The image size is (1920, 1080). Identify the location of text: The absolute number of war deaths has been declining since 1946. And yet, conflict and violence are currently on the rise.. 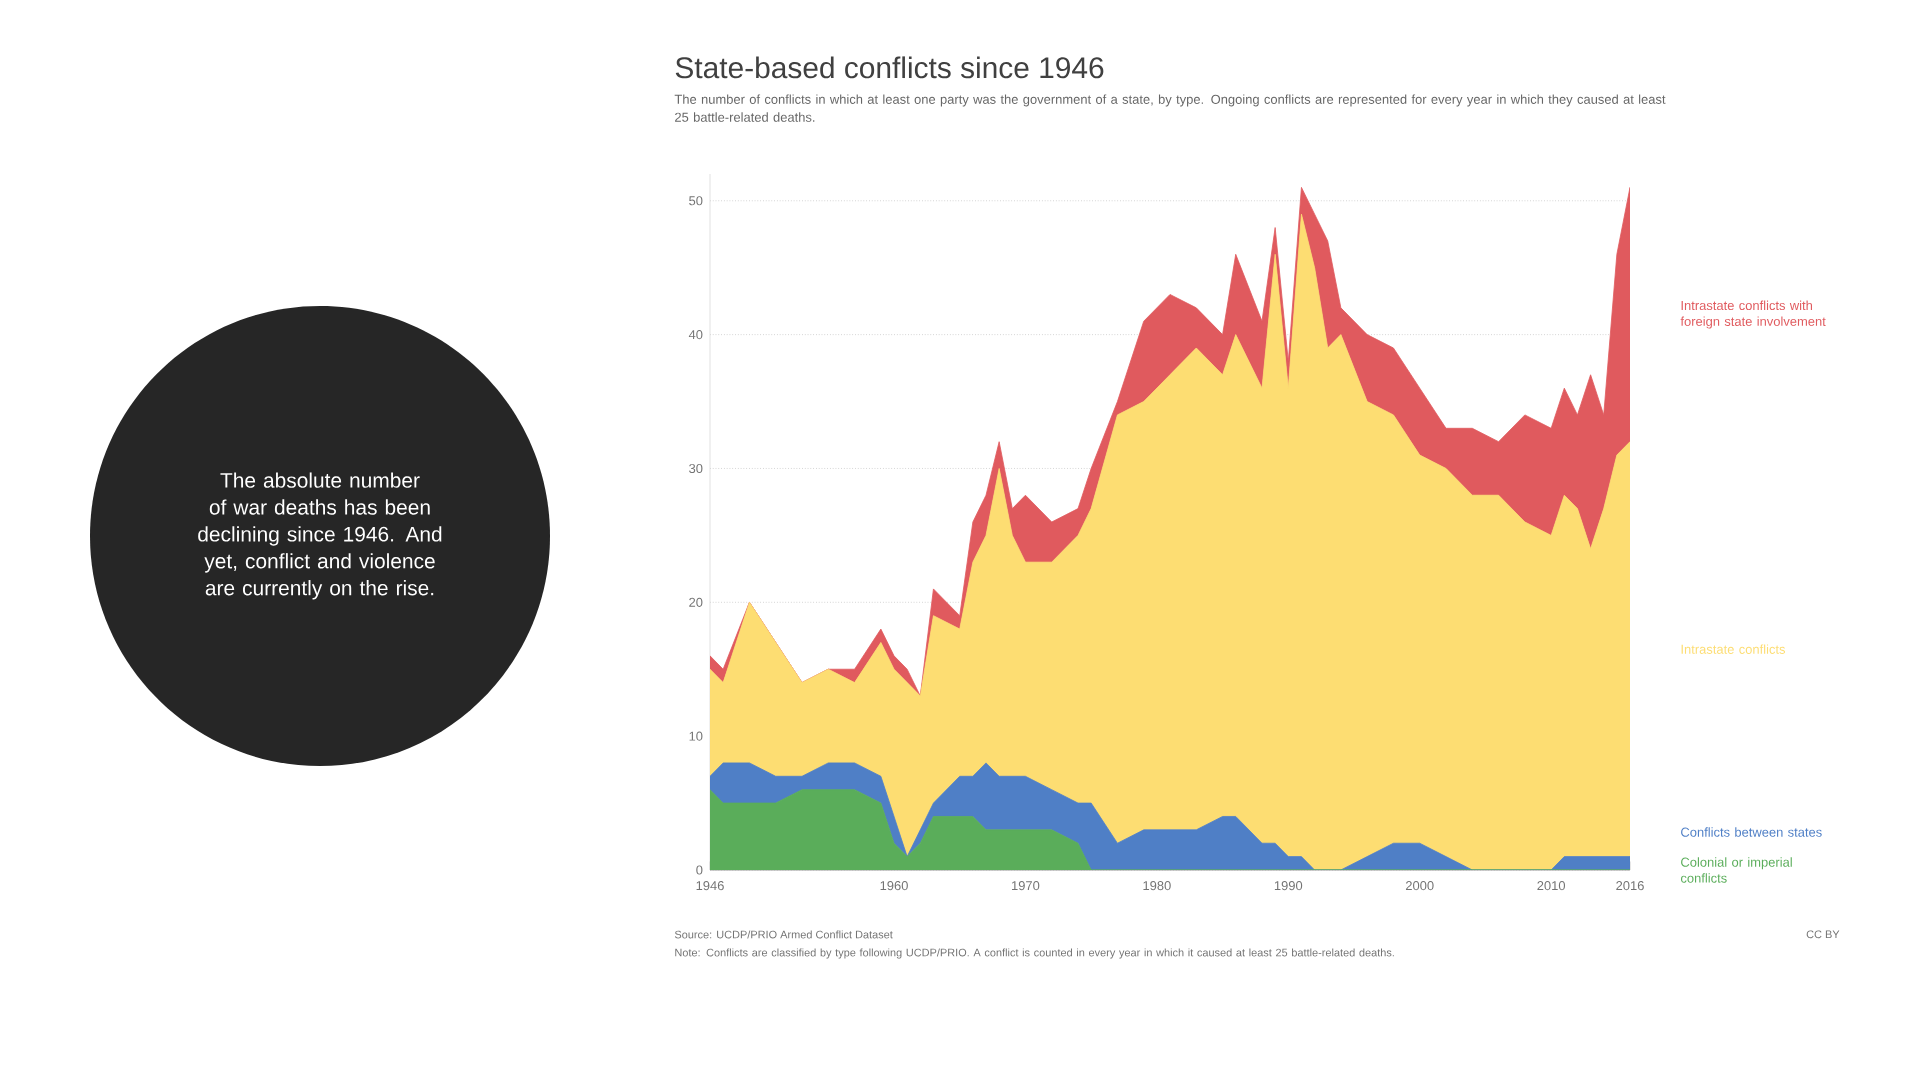
(320, 536).